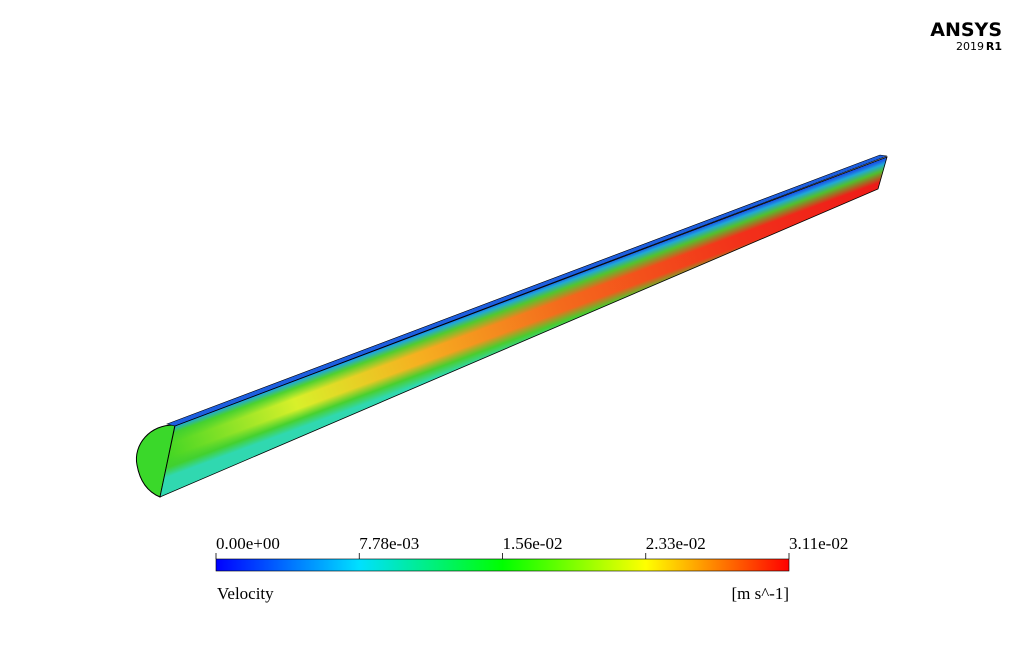  I want to click on logo-year: 2019, so click(970, 46).